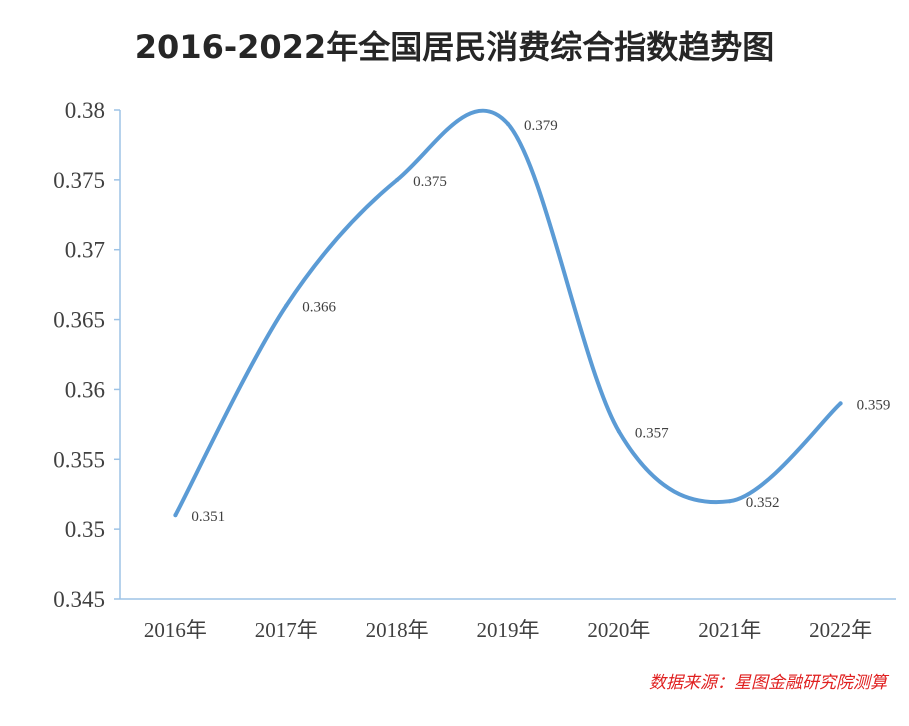 The width and height of the screenshot is (909, 726). I want to click on data-label: 0.375, so click(430, 182).